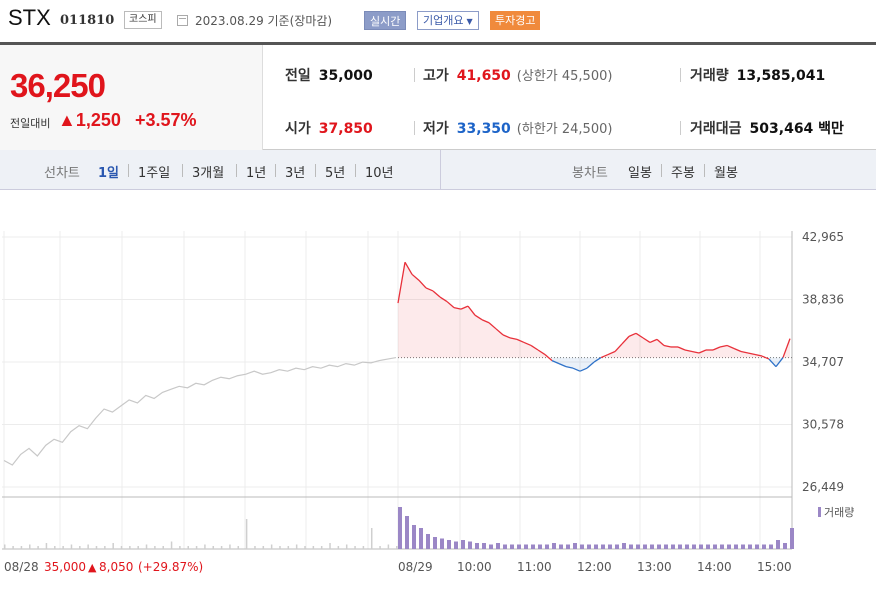 The height and width of the screenshot is (606, 876). Describe the element at coordinates (154, 173) in the screenshot. I see `tab-1w: 1주일` at that location.